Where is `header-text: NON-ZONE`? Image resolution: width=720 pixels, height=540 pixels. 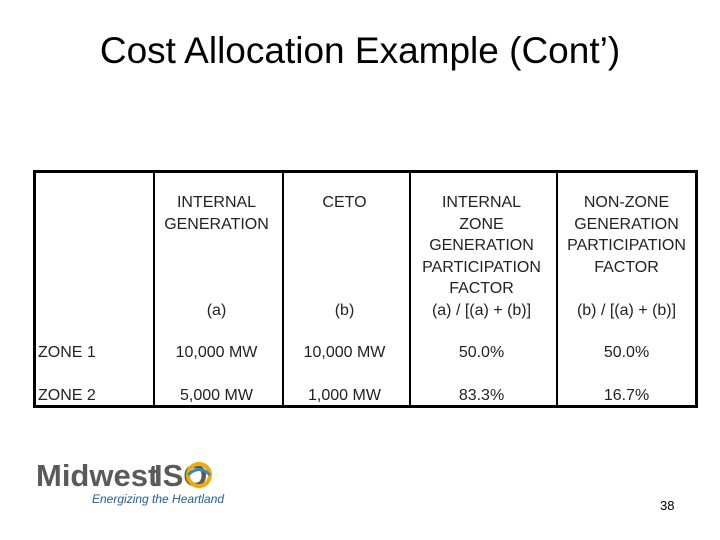
header-text: NON-ZONE is located at coordinates (626, 202).